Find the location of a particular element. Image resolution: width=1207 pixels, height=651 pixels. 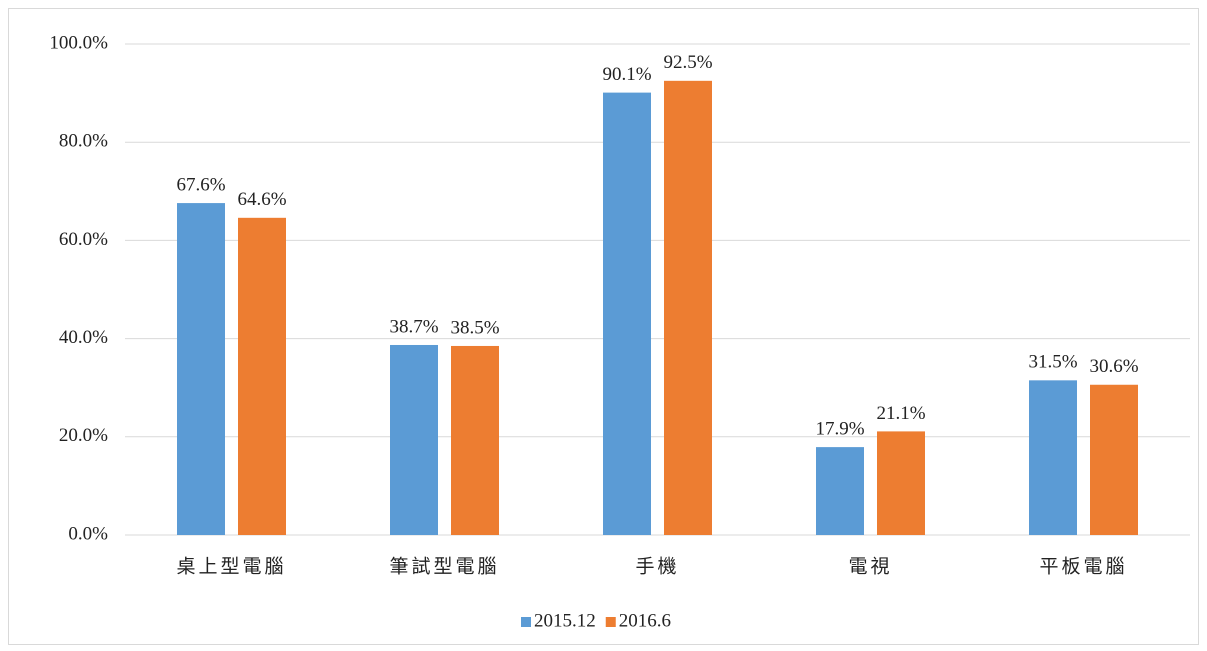

x-tick-label: 桌上型電腦 is located at coordinates (231, 566).